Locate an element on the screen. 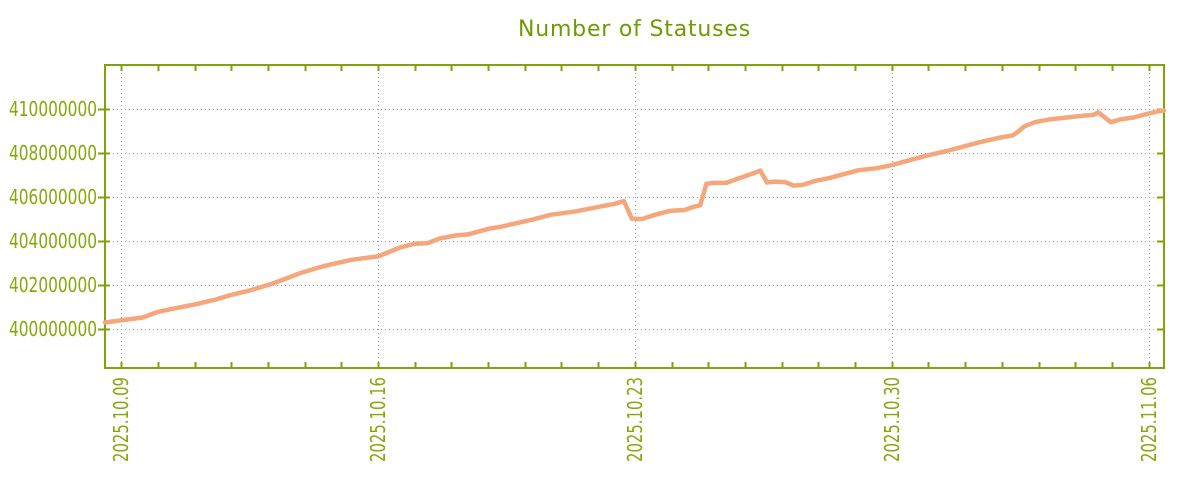 This screenshot has height=500, width=1200. y-axis-label: 408000000 is located at coordinates (53, 153).